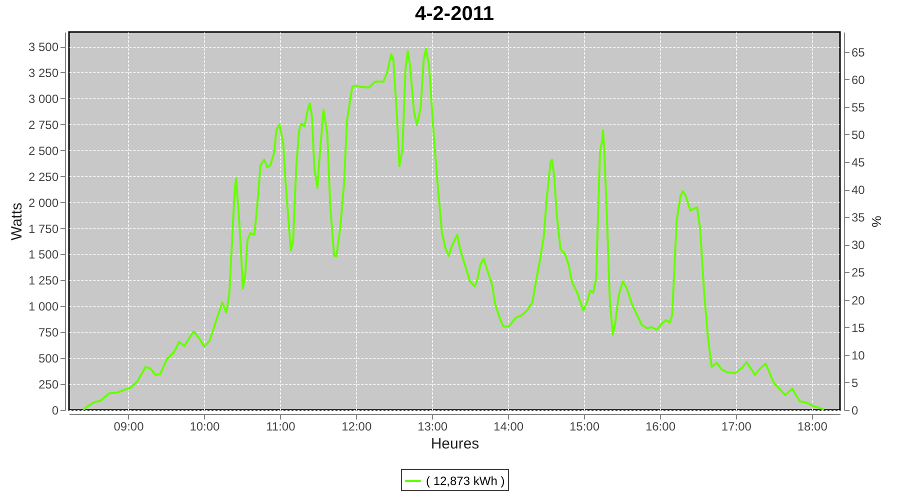  What do you see at coordinates (660, 427) in the screenshot?
I see `x-tick-label: 16:00` at bounding box center [660, 427].